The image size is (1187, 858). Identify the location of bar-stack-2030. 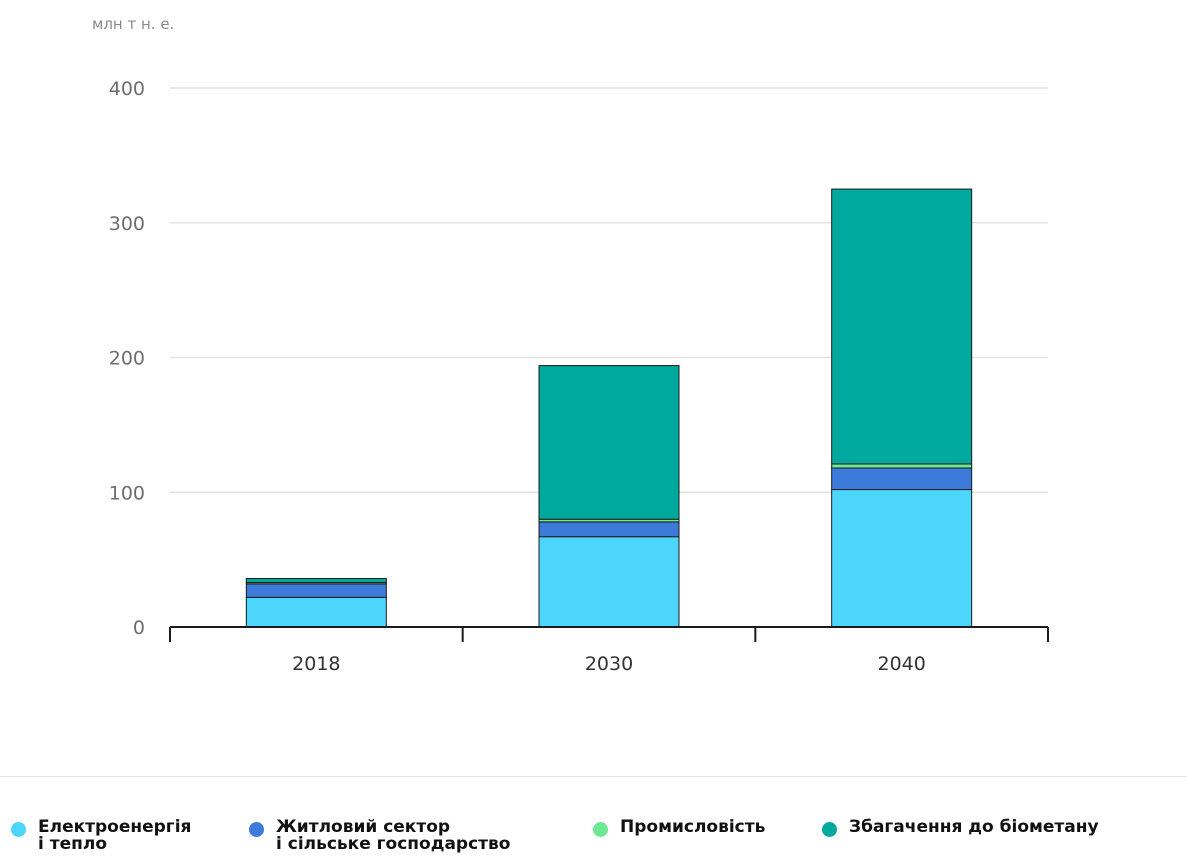
(609, 496).